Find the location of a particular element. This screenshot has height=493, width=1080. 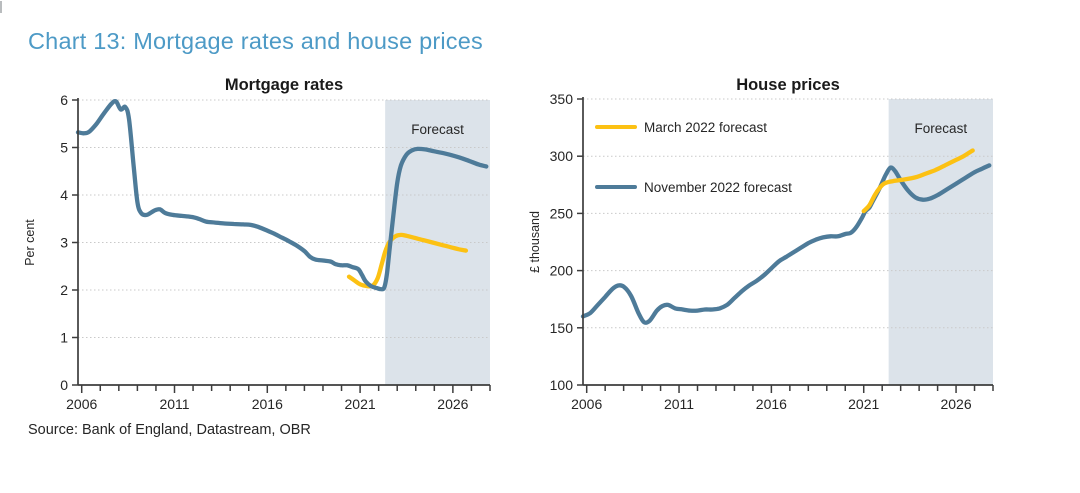

march-2022-forecast-line is located at coordinates (918, 181).